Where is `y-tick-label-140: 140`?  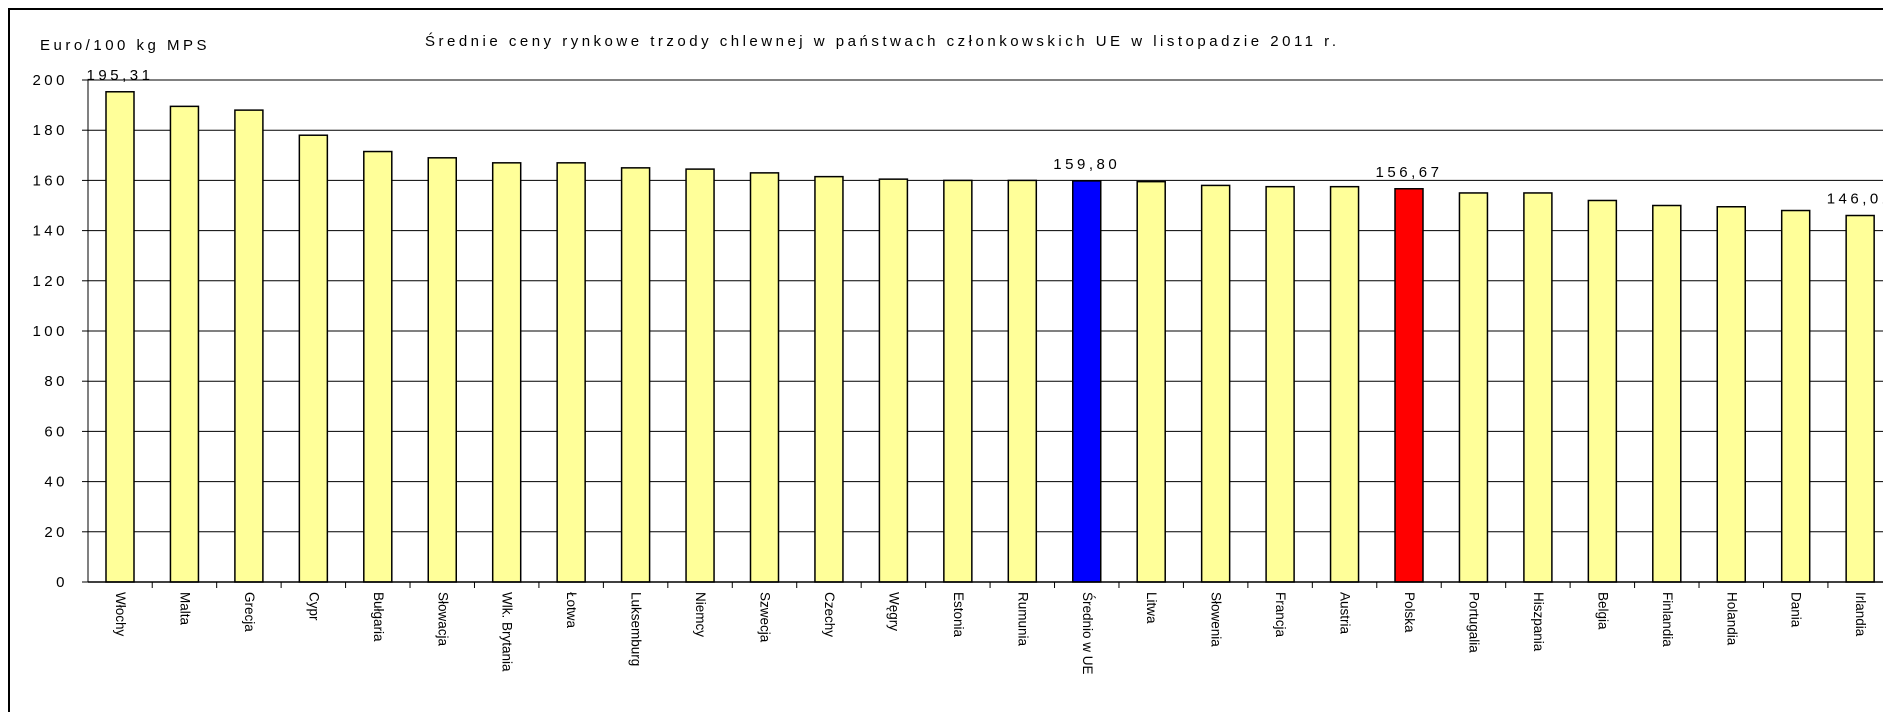
y-tick-label-140: 140 is located at coordinates (50, 231).